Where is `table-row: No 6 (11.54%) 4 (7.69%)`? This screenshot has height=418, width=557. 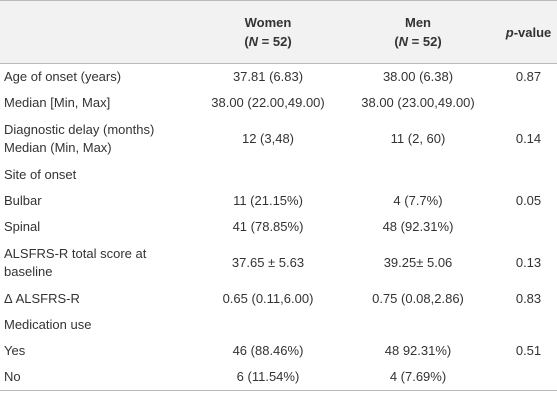 table-row: No 6 (11.54%) 4 (7.69%) is located at coordinates (278, 377).